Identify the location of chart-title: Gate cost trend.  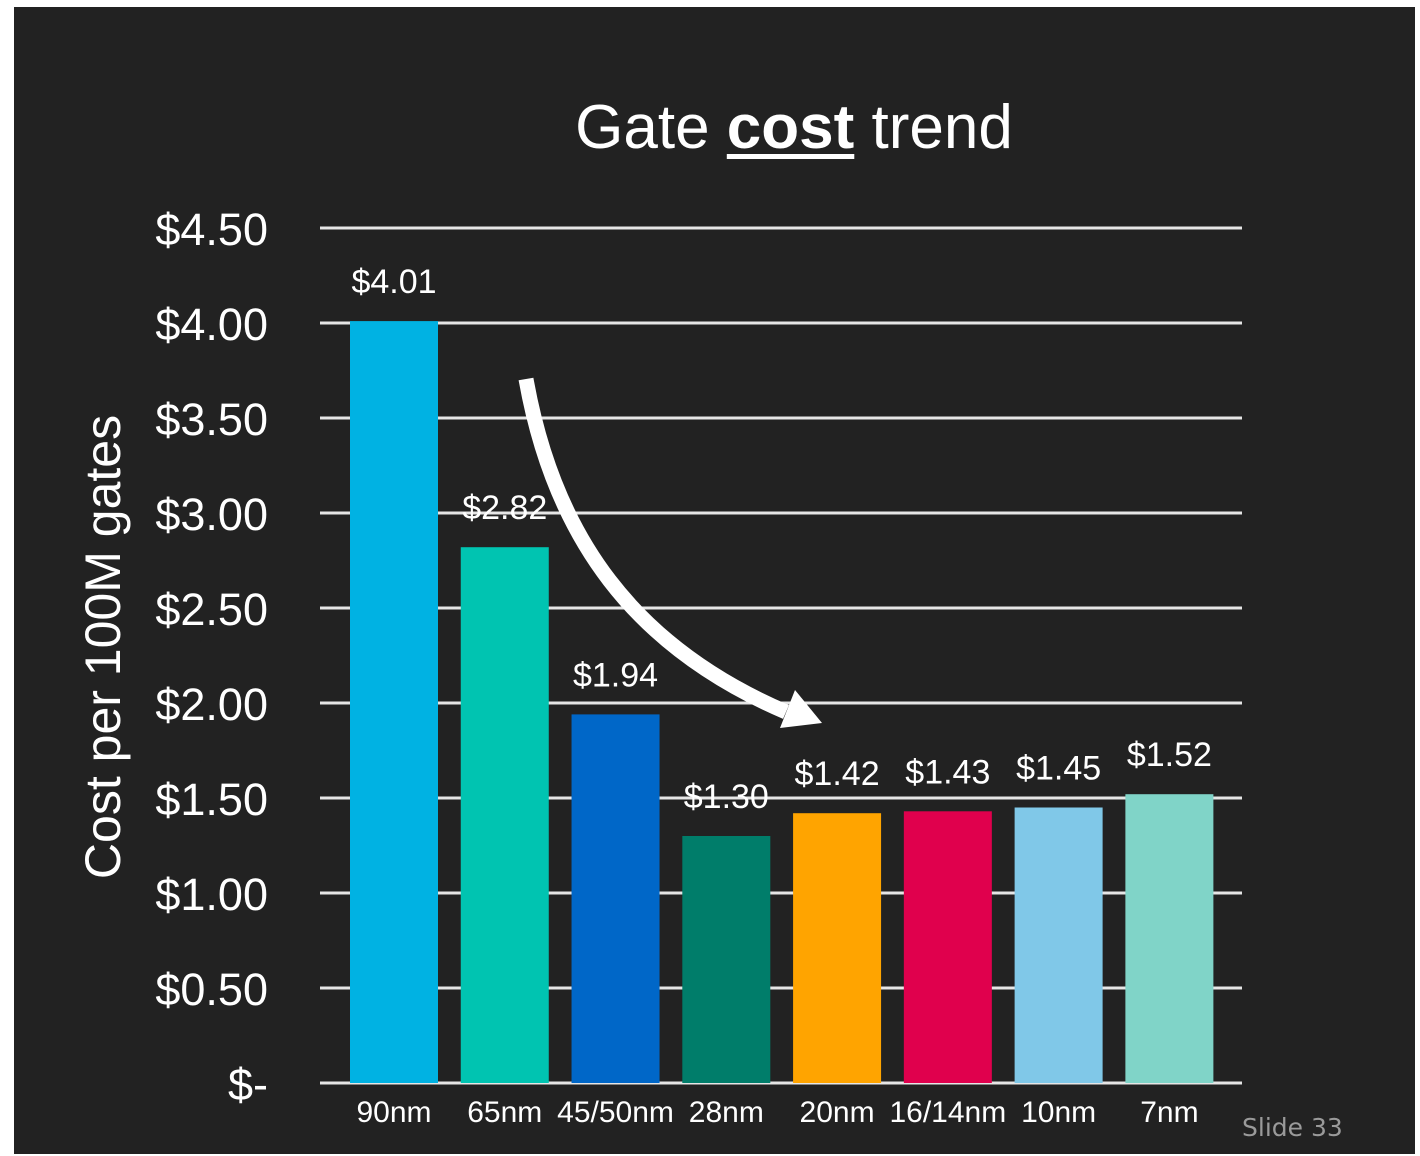
(717, 127).